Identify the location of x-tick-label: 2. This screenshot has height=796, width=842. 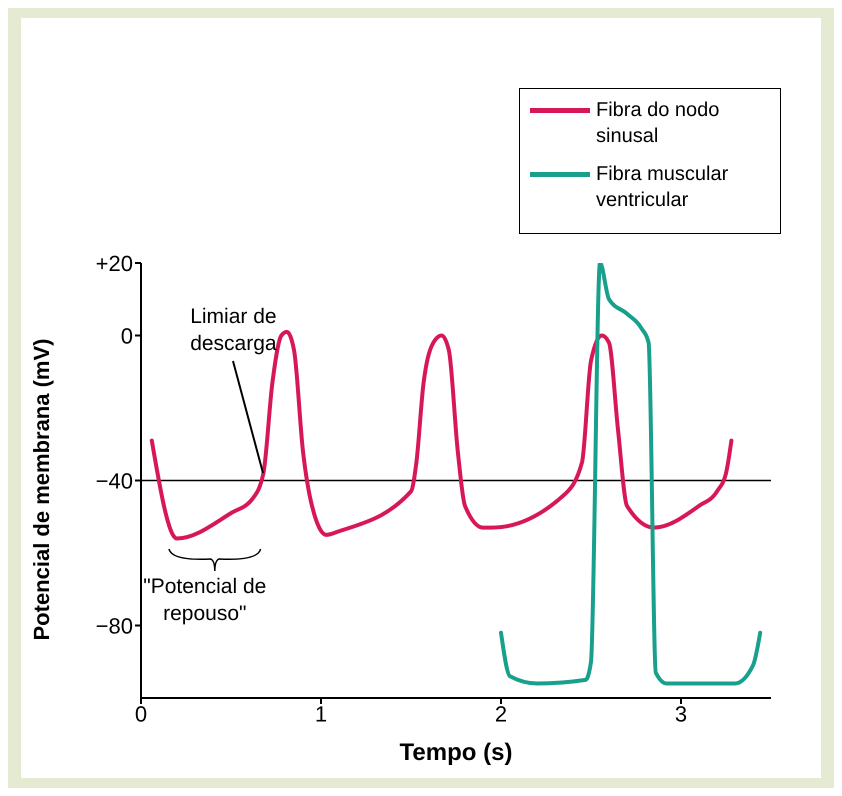
(501, 714).